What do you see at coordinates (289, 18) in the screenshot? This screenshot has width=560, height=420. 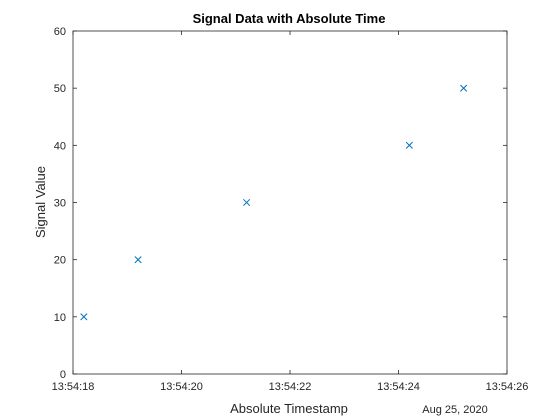 I see `chart-title: Signal Data with Absolute Time` at bounding box center [289, 18].